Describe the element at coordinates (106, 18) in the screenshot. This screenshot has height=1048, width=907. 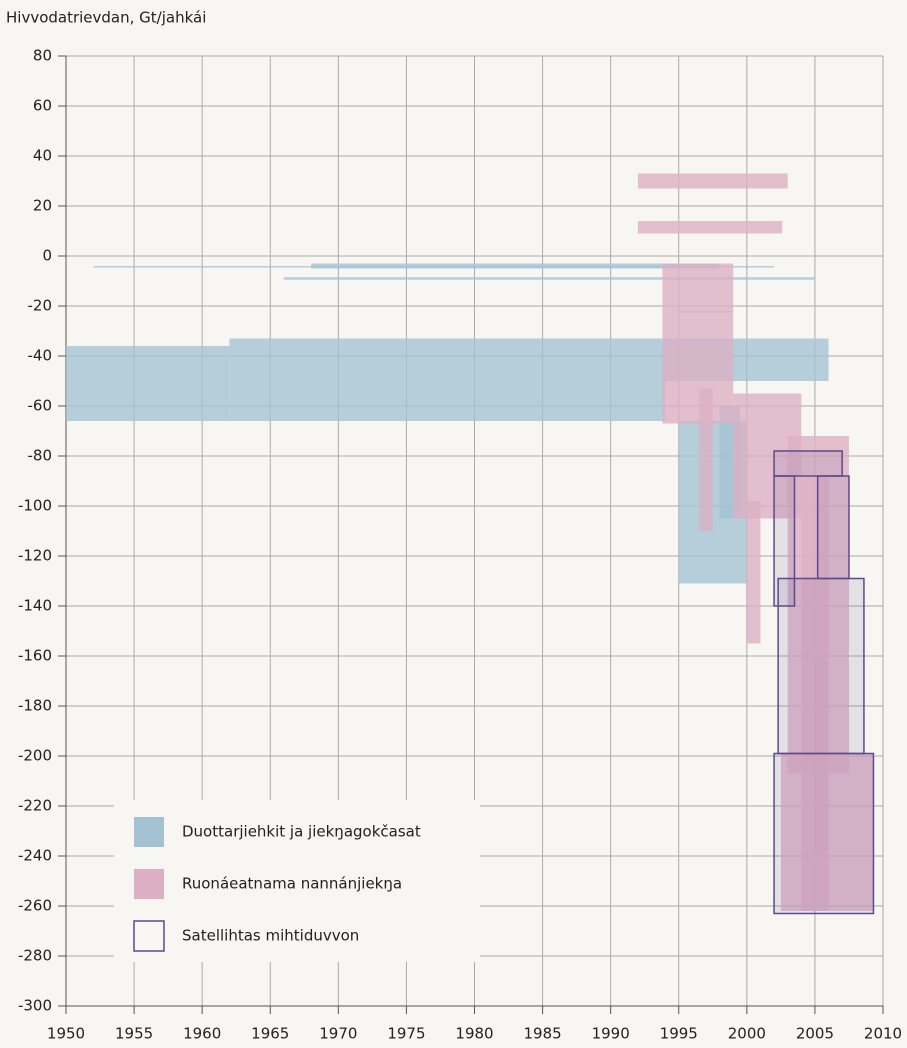
I see `y-axis-label: Hivvodatrievdan, Gt/jahkái` at that location.